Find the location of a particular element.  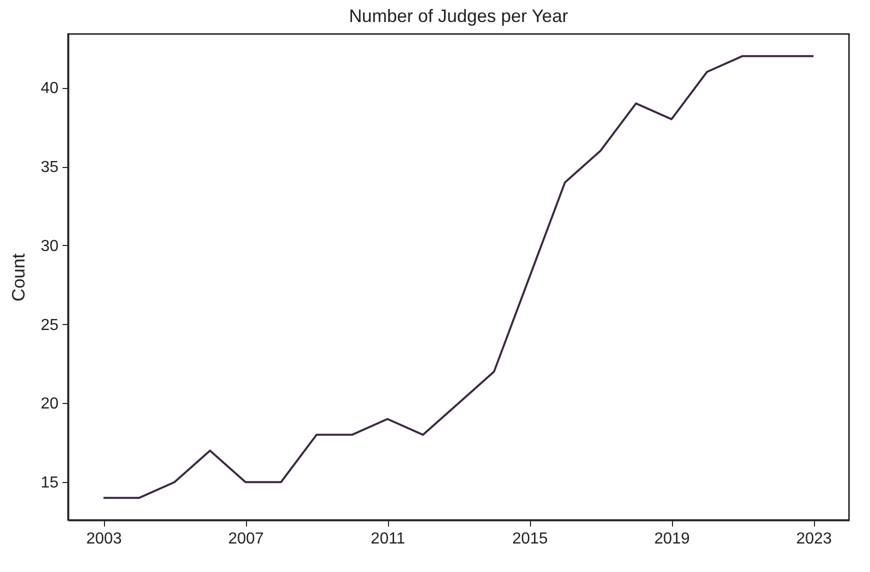

x-tick-label: 2023 is located at coordinates (814, 539).